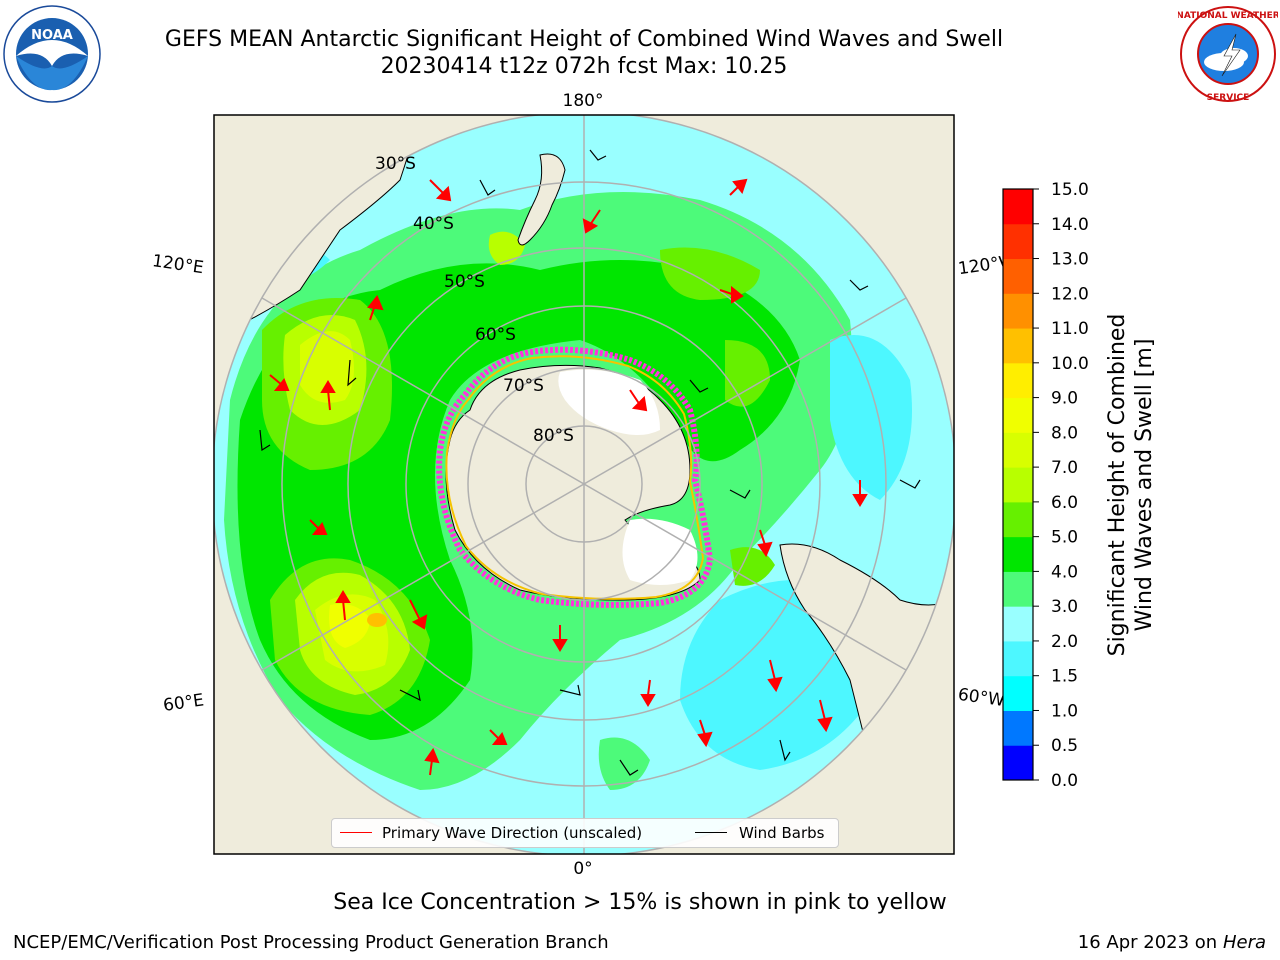 This screenshot has width=1280, height=960. Describe the element at coordinates (52, 35) in the screenshot. I see `noaa-logo-text: NOAA` at that location.